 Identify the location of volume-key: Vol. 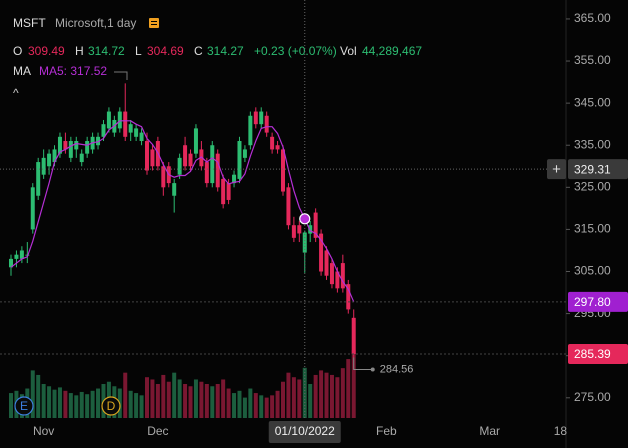
(348, 51).